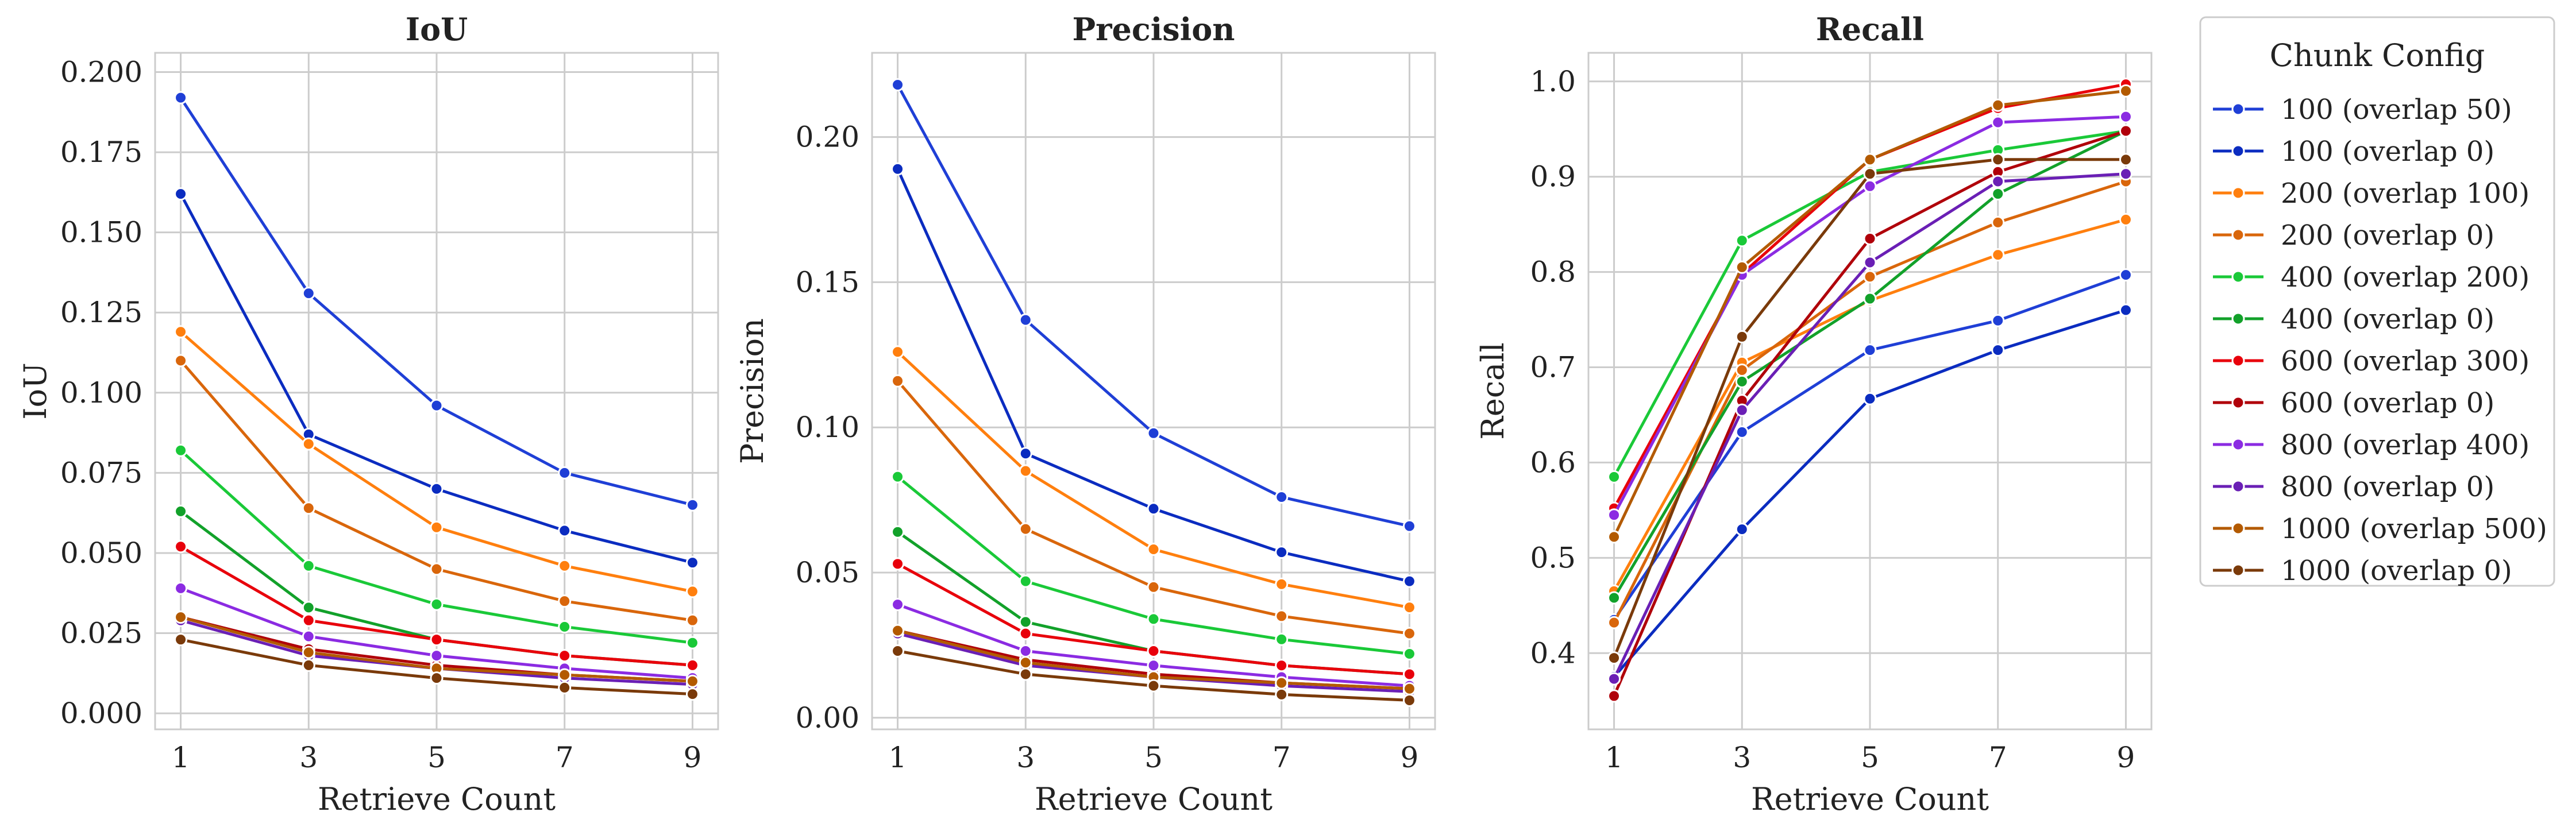  Describe the element at coordinates (1553, 462) in the screenshot. I see `y-tick-label: 0.6` at that location.